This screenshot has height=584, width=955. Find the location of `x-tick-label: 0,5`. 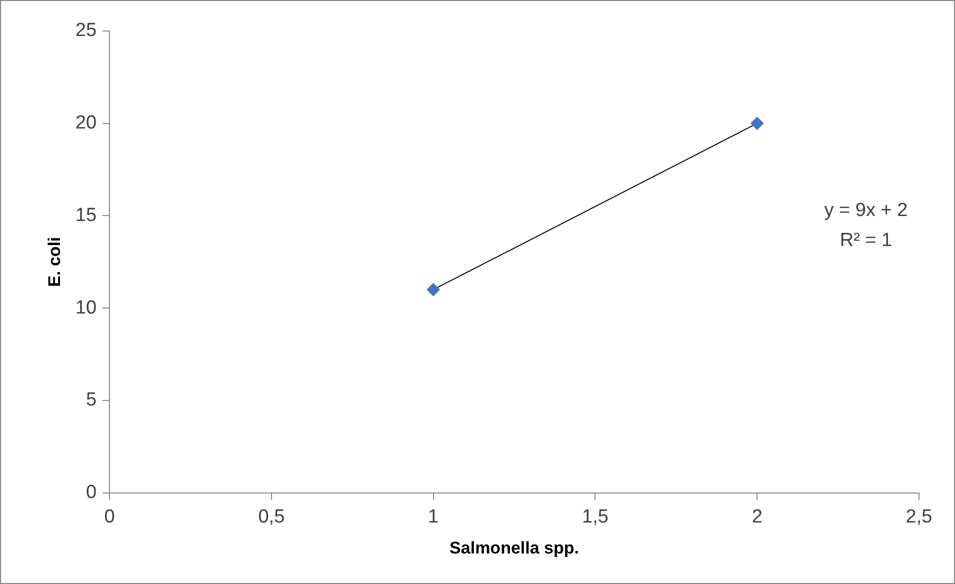

x-tick-label: 0,5 is located at coordinates (271, 517).